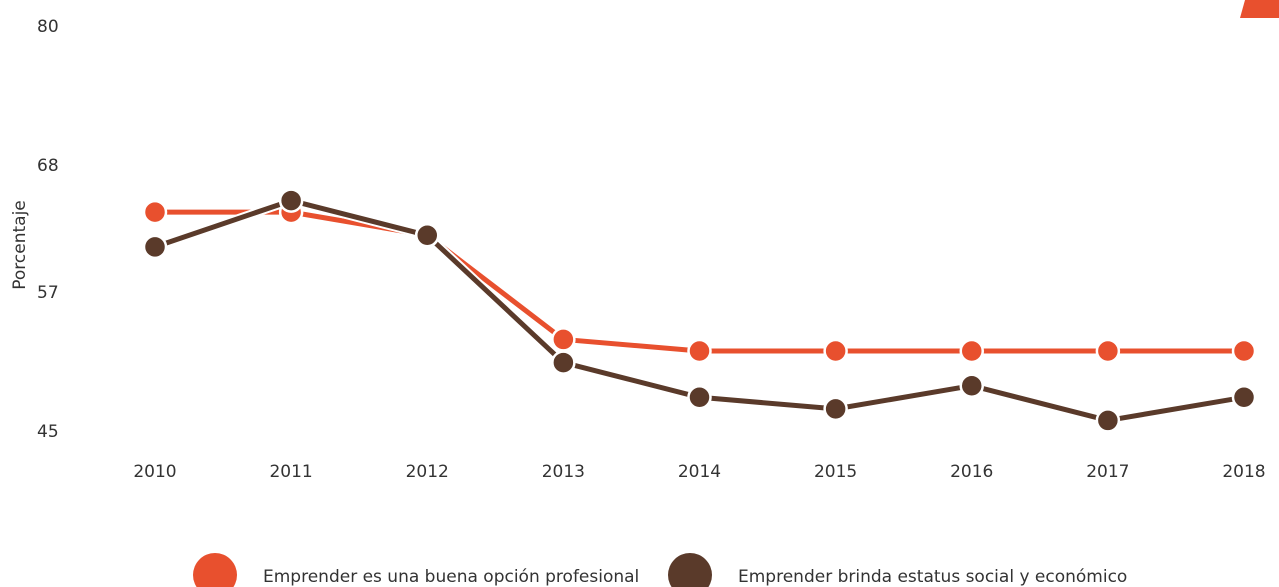 This screenshot has height=587, width=1279. Describe the element at coordinates (48, 166) in the screenshot. I see `y-tick-label: 68` at that location.